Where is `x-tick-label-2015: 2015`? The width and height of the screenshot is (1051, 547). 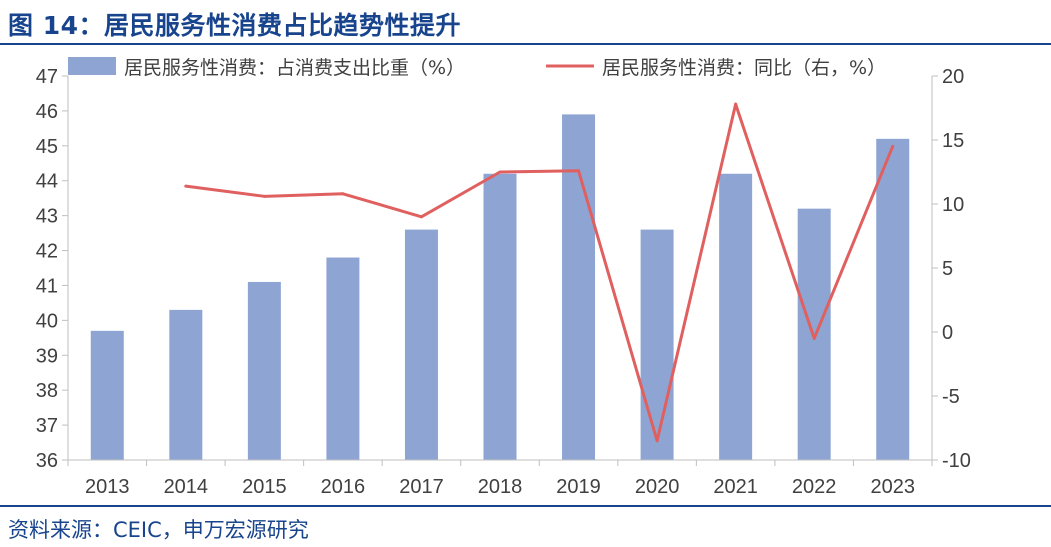
x-tick-label-2015: 2015 is located at coordinates (264, 487).